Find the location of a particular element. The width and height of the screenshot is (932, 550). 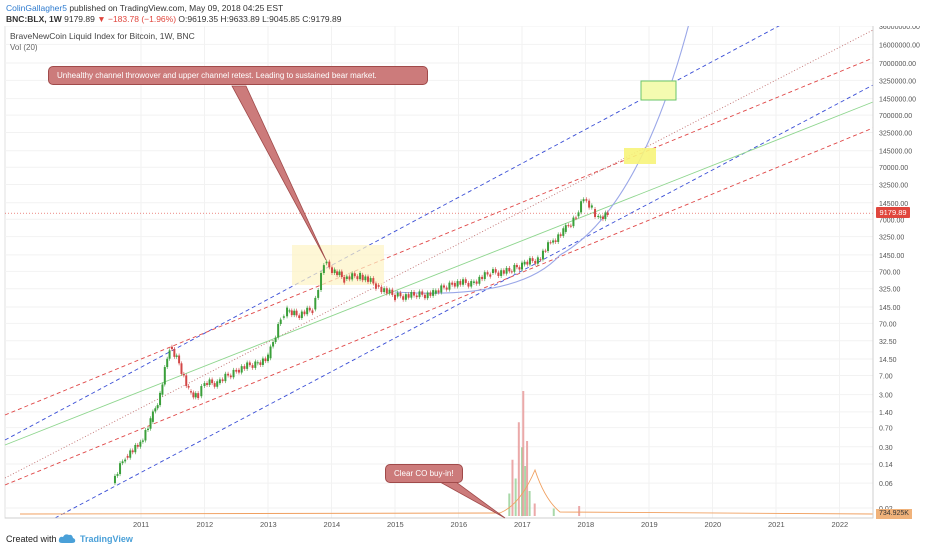

tradingview-brand: TradingView is located at coordinates (106, 539).